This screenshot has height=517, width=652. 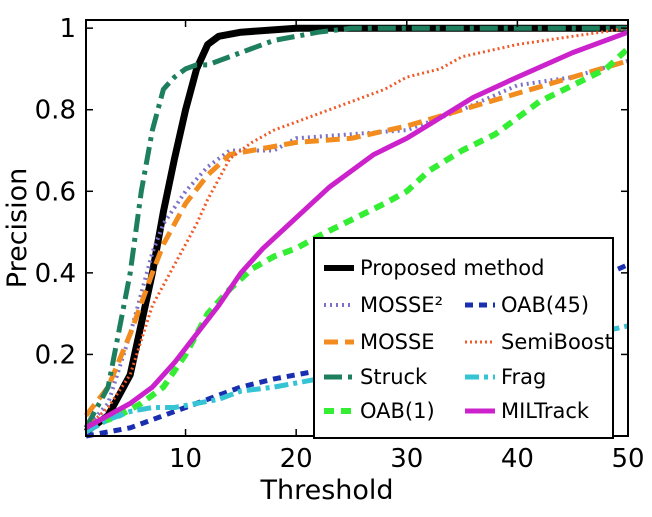 I want to click on y-tick-label: 1, so click(x=67, y=29).